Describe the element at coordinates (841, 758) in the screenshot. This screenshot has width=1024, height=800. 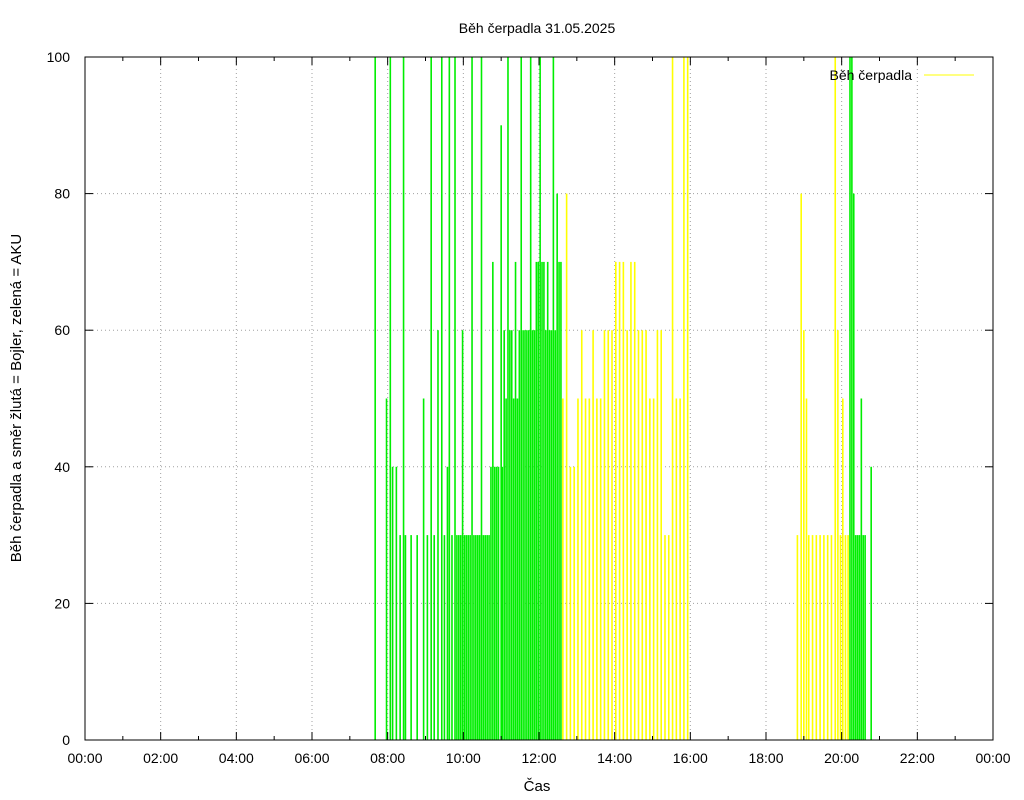
I see `x-tick-label: 20:00` at that location.